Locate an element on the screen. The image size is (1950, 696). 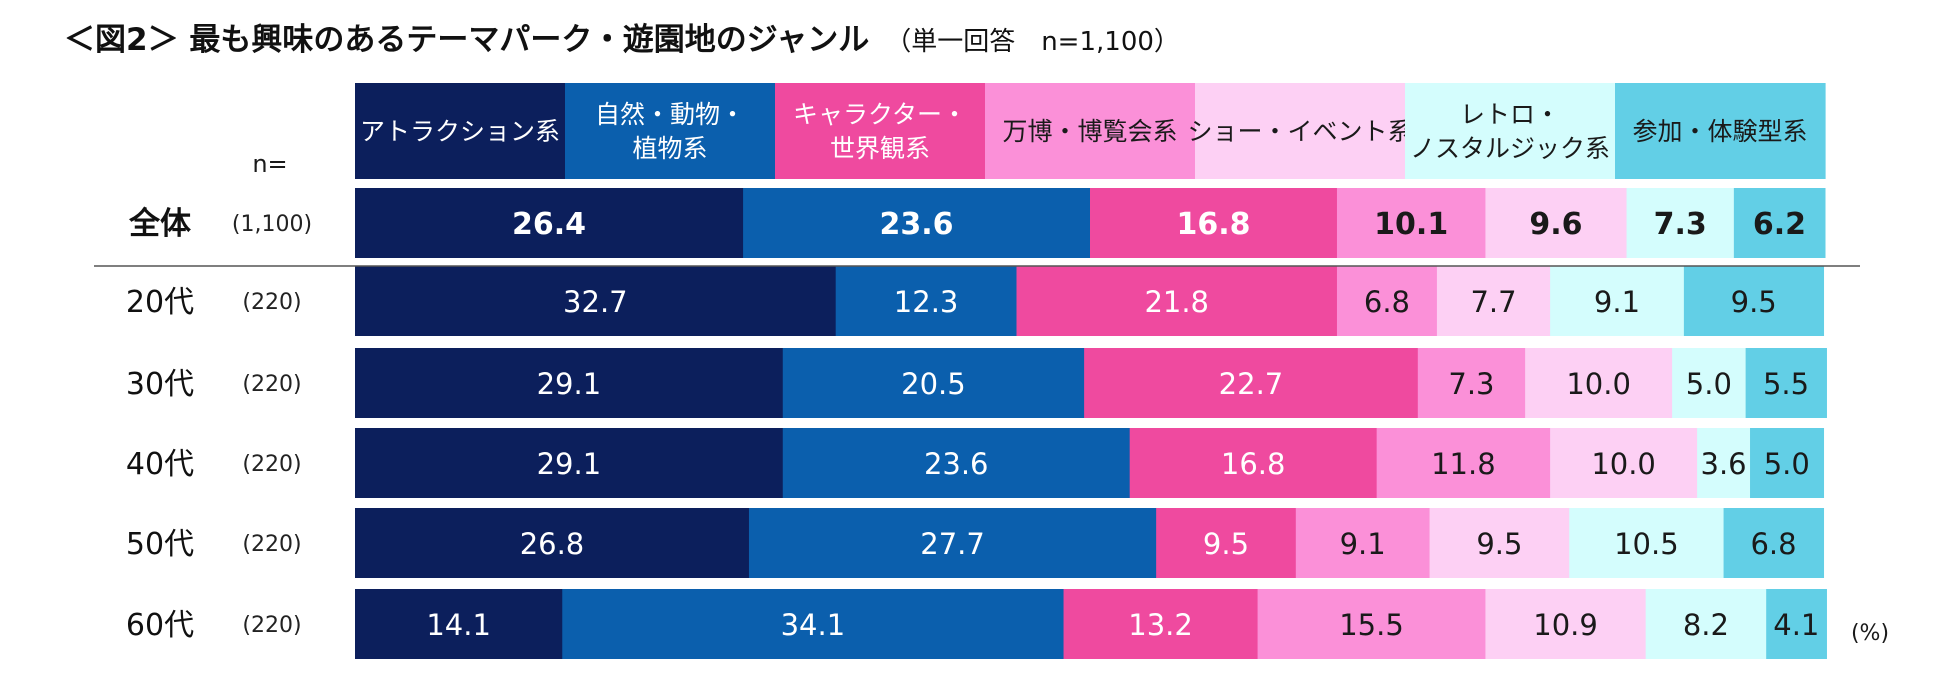
data-label: 10.9 is located at coordinates (1565, 625).